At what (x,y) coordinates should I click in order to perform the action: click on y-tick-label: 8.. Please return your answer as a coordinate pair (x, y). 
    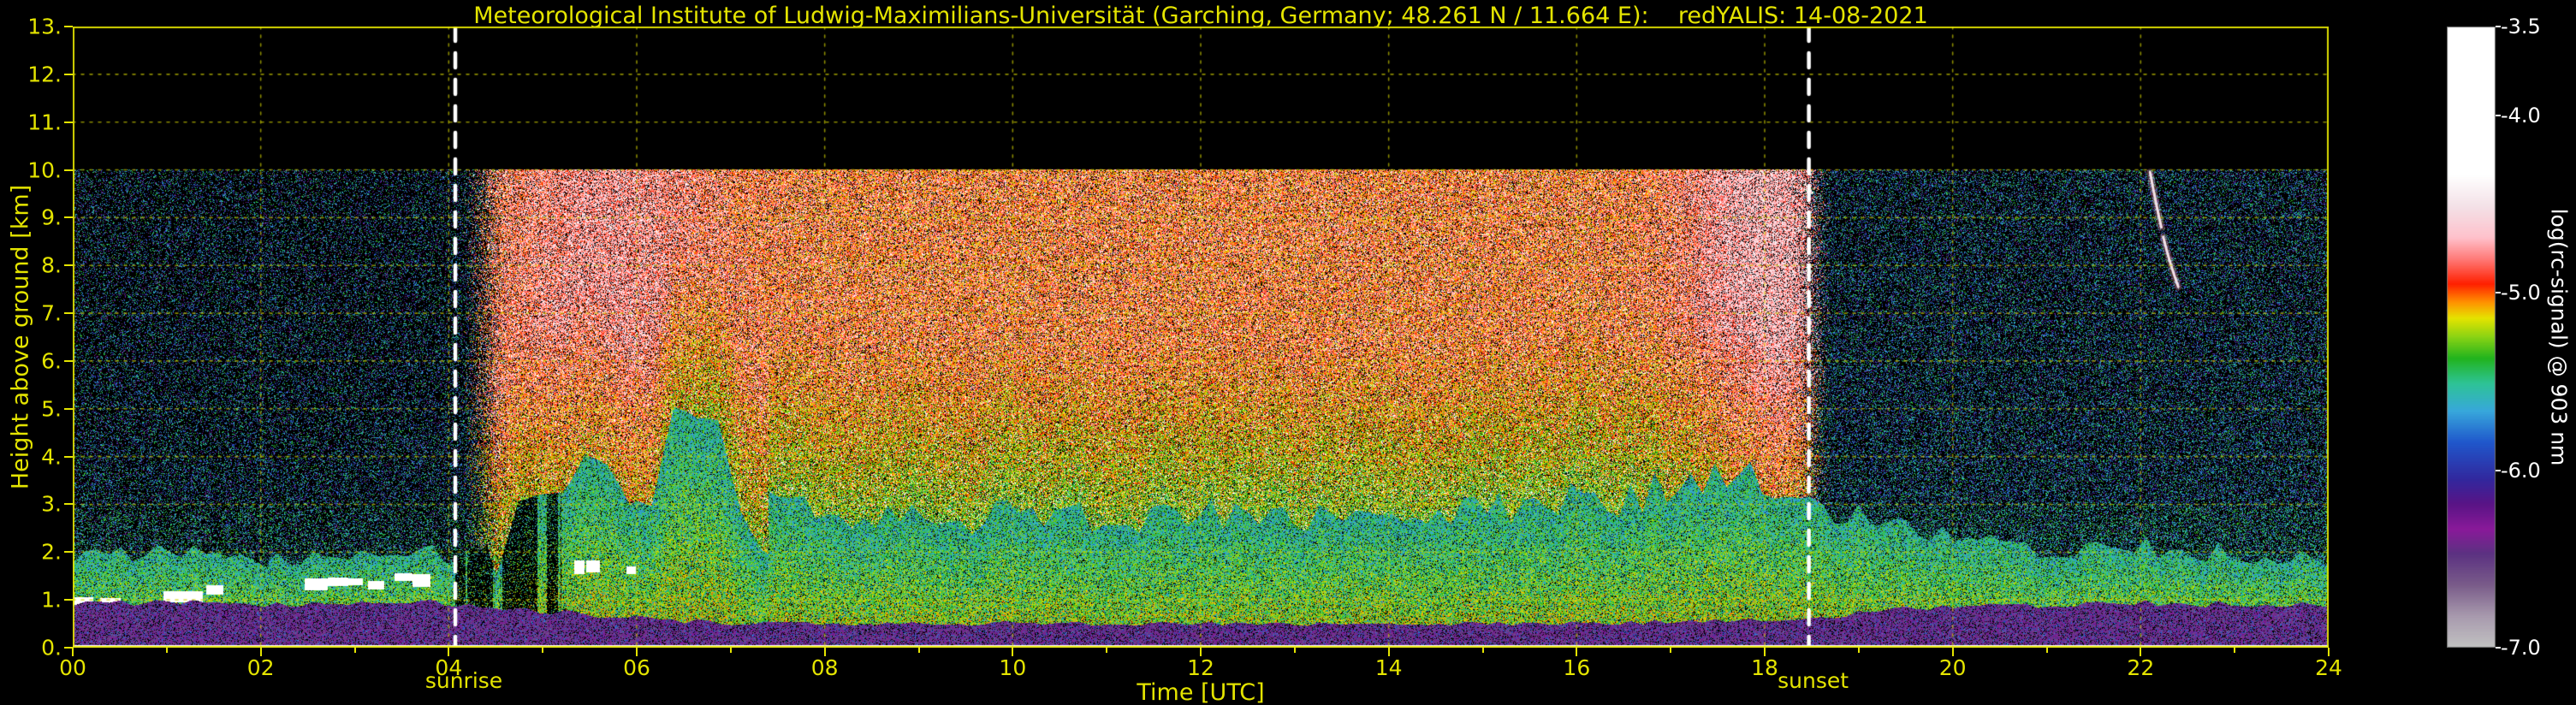
    Looking at the image, I should click on (51, 265).